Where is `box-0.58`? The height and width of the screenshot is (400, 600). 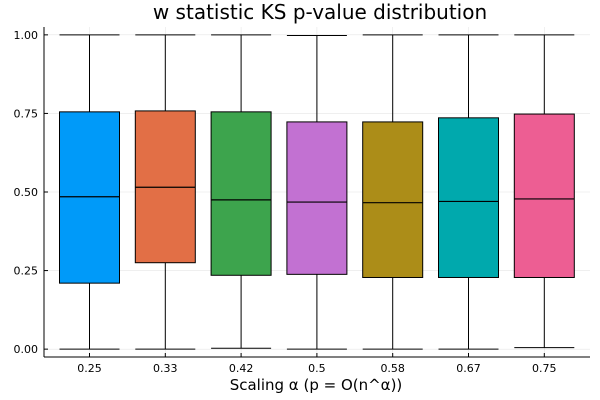
box-0.58 is located at coordinates (393, 192).